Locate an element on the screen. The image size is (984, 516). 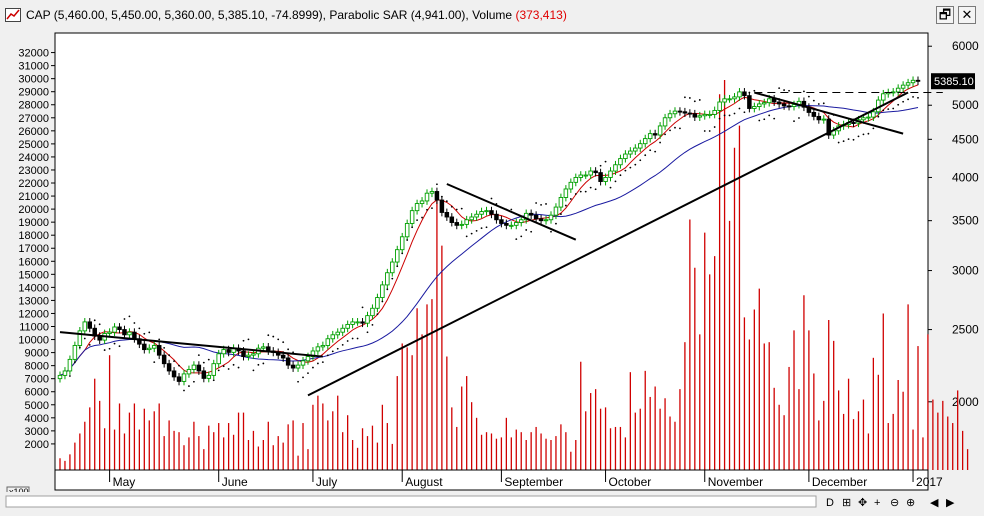
crosshair-icon: ⊞ is located at coordinates (846, 503).